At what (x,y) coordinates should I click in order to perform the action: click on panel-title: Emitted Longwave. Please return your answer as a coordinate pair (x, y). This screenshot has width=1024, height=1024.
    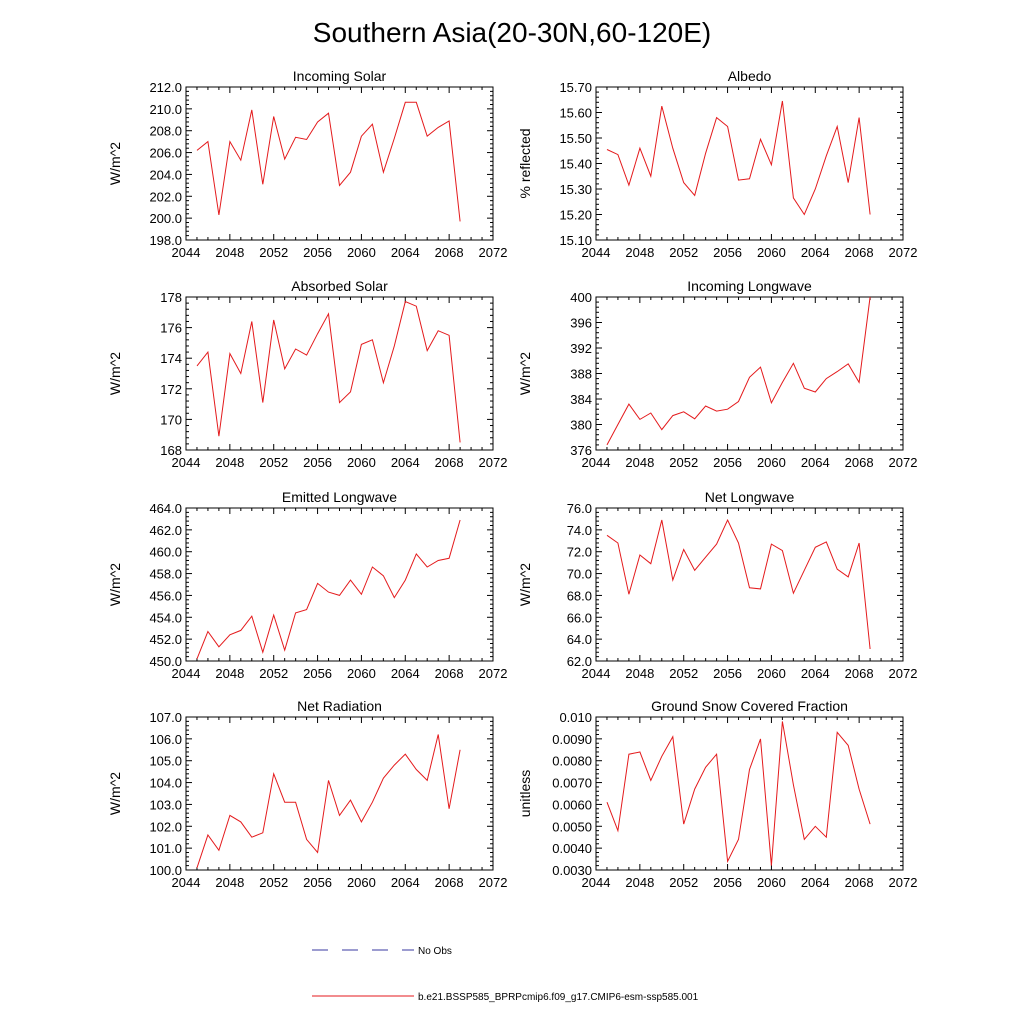
    Looking at the image, I should click on (339, 497).